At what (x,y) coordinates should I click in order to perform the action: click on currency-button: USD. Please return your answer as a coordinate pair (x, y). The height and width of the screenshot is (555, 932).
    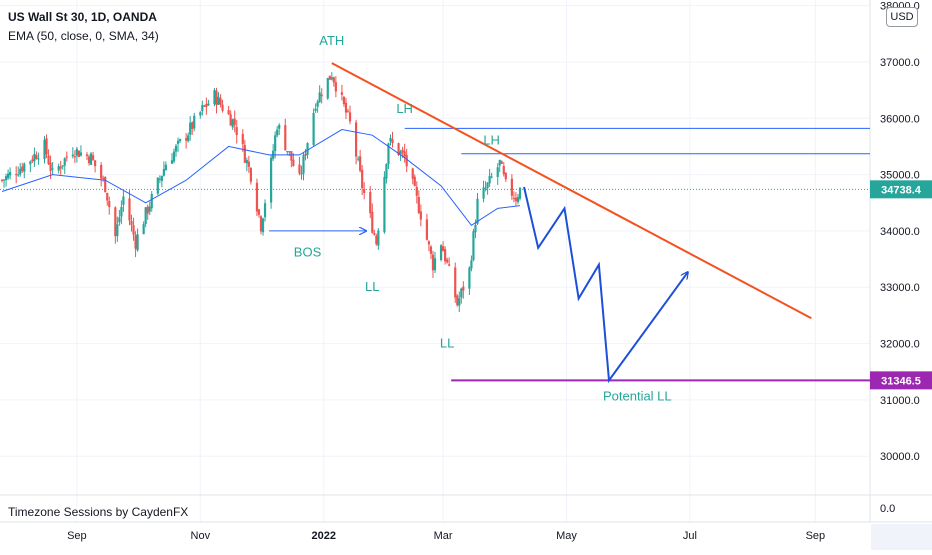
    Looking at the image, I should click on (902, 17).